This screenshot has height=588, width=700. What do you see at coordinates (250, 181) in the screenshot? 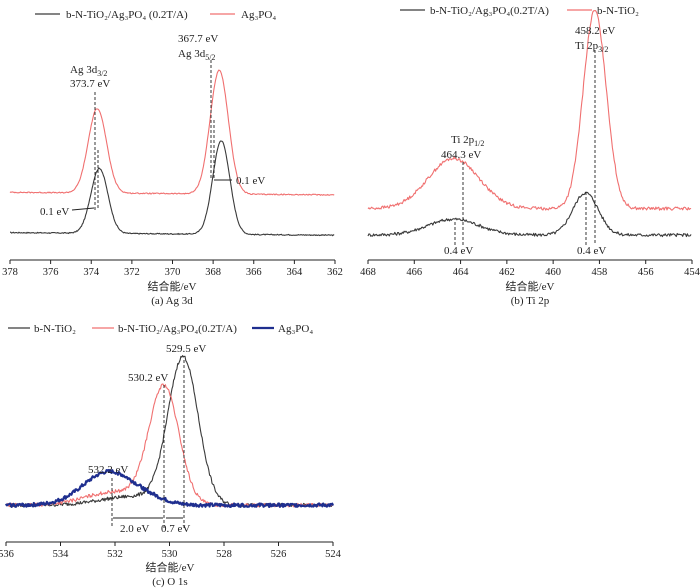
I see `ag-shift2-label: 0.1 eV` at bounding box center [250, 181].